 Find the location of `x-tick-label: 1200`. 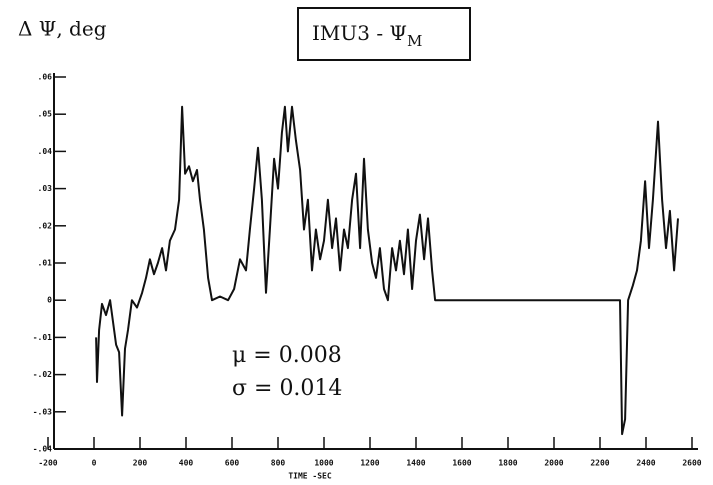

x-tick-label: 1200 is located at coordinates (369, 463).